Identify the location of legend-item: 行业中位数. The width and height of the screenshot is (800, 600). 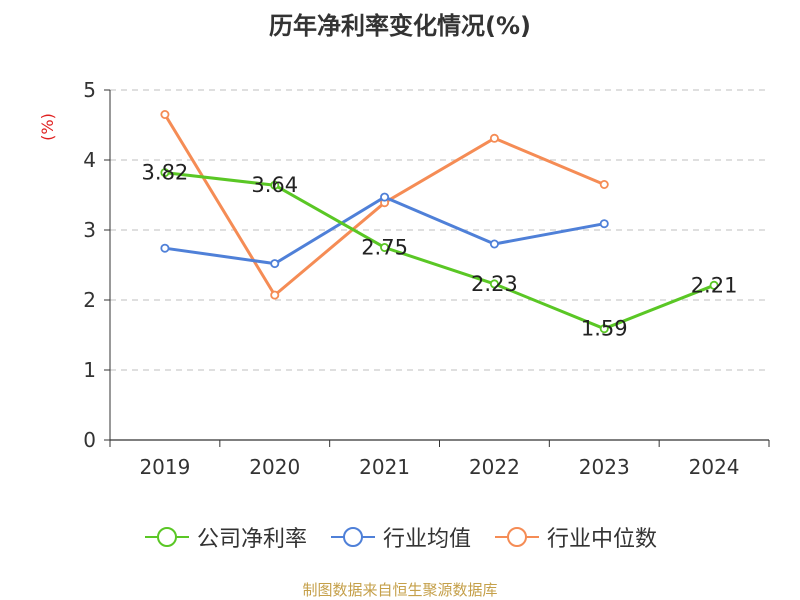
(575, 537).